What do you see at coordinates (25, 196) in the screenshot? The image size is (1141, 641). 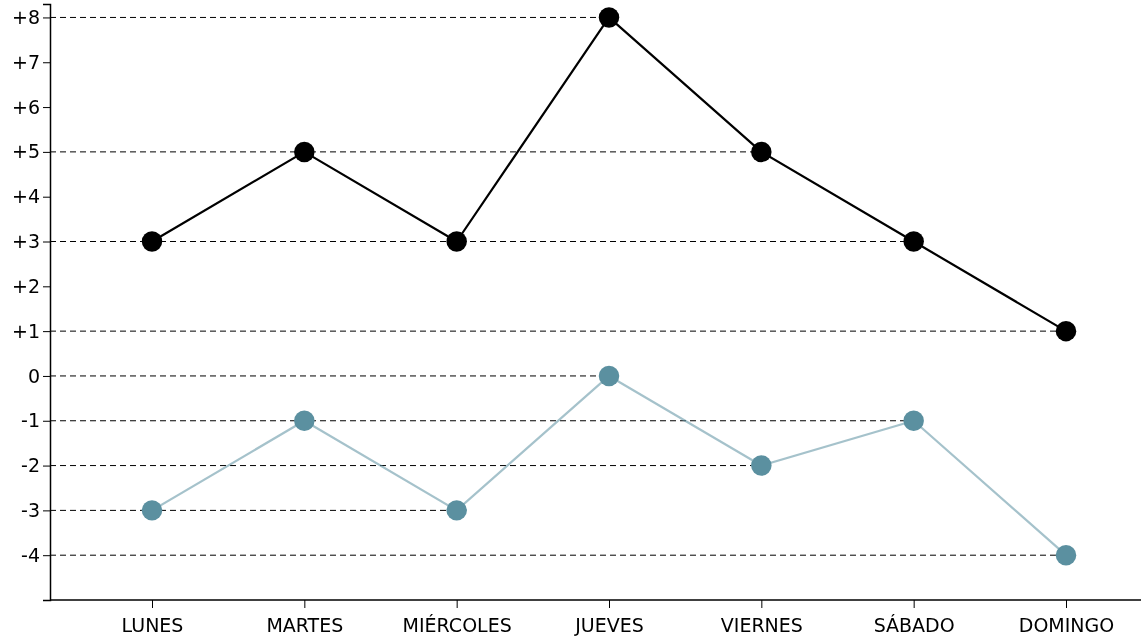 I see `y-tick-label: +4` at bounding box center [25, 196].